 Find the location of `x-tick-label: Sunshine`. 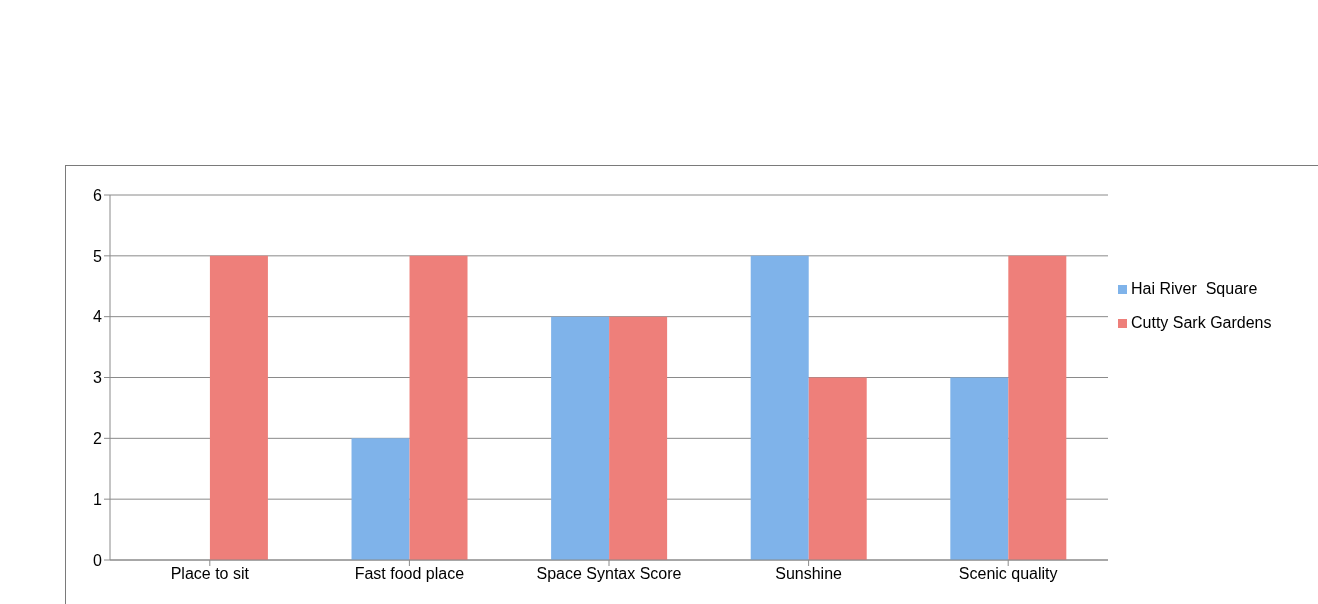

x-tick-label: Sunshine is located at coordinates (809, 574).